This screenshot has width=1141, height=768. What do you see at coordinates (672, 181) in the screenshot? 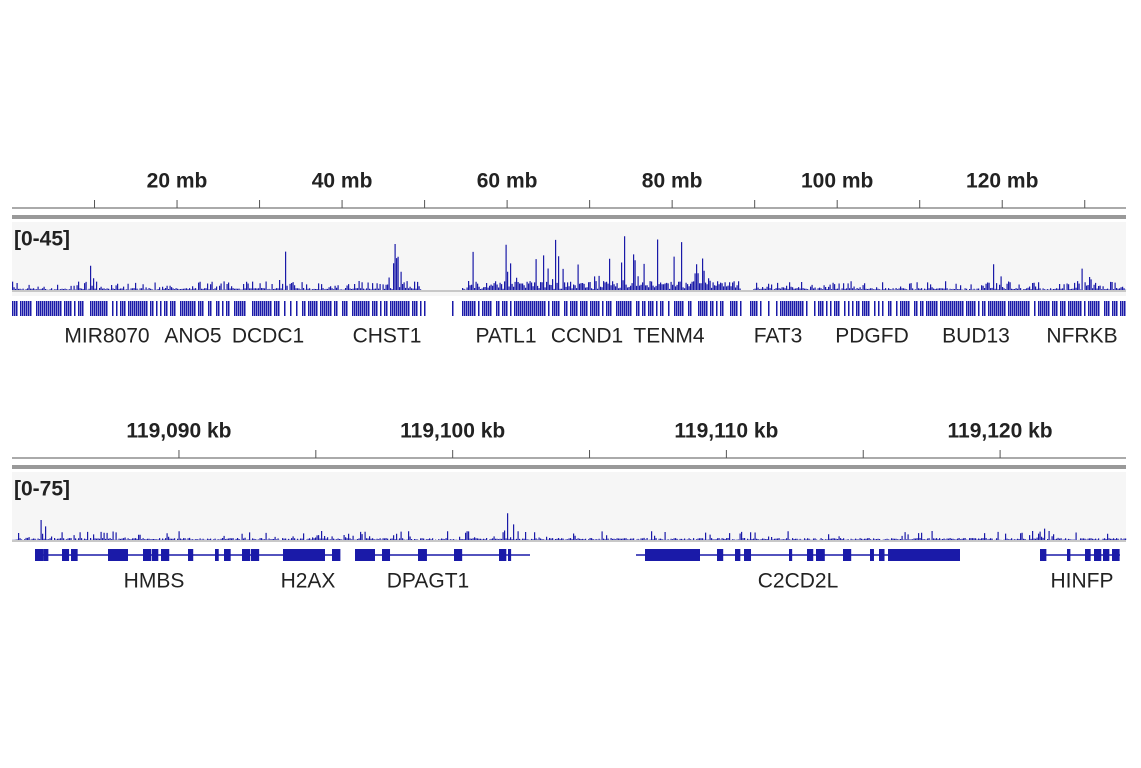
I see `tick-label: 80 mb` at bounding box center [672, 181].